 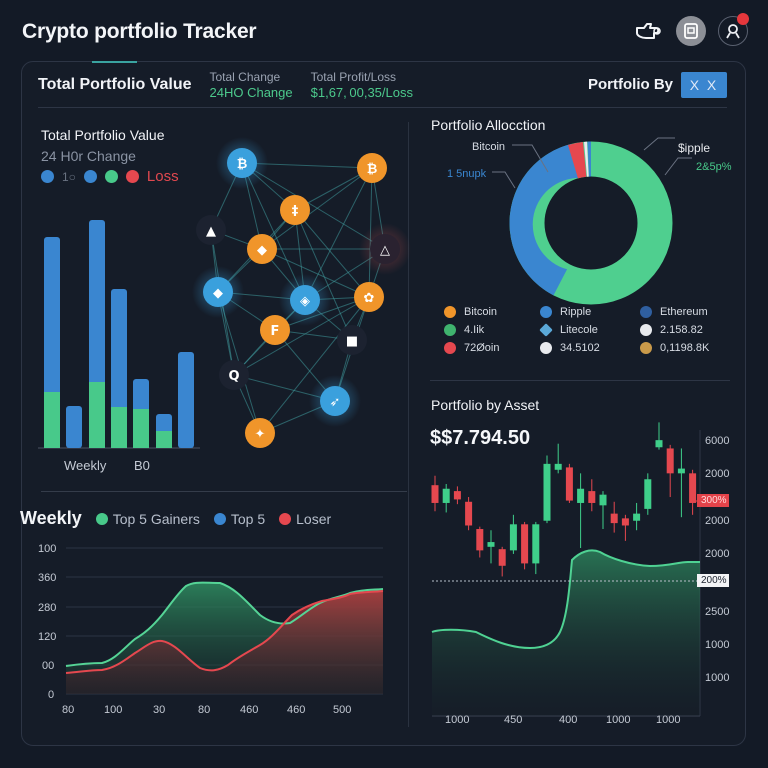 I want to click on legend-dot-red, so click(x=132, y=176).